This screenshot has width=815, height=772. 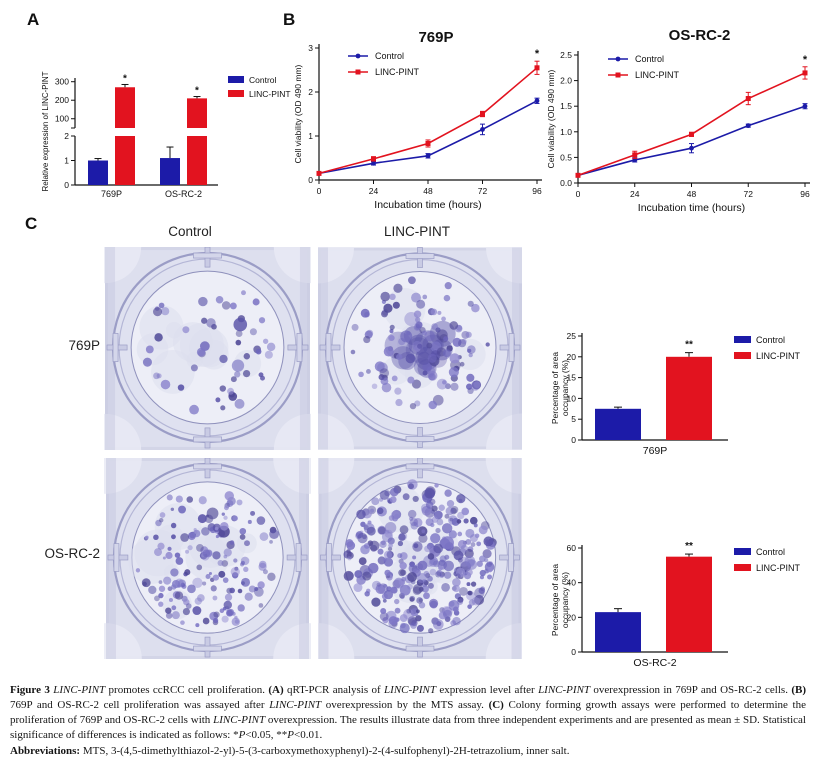 I want to click on svg-text: 60, so click(x=572, y=548).